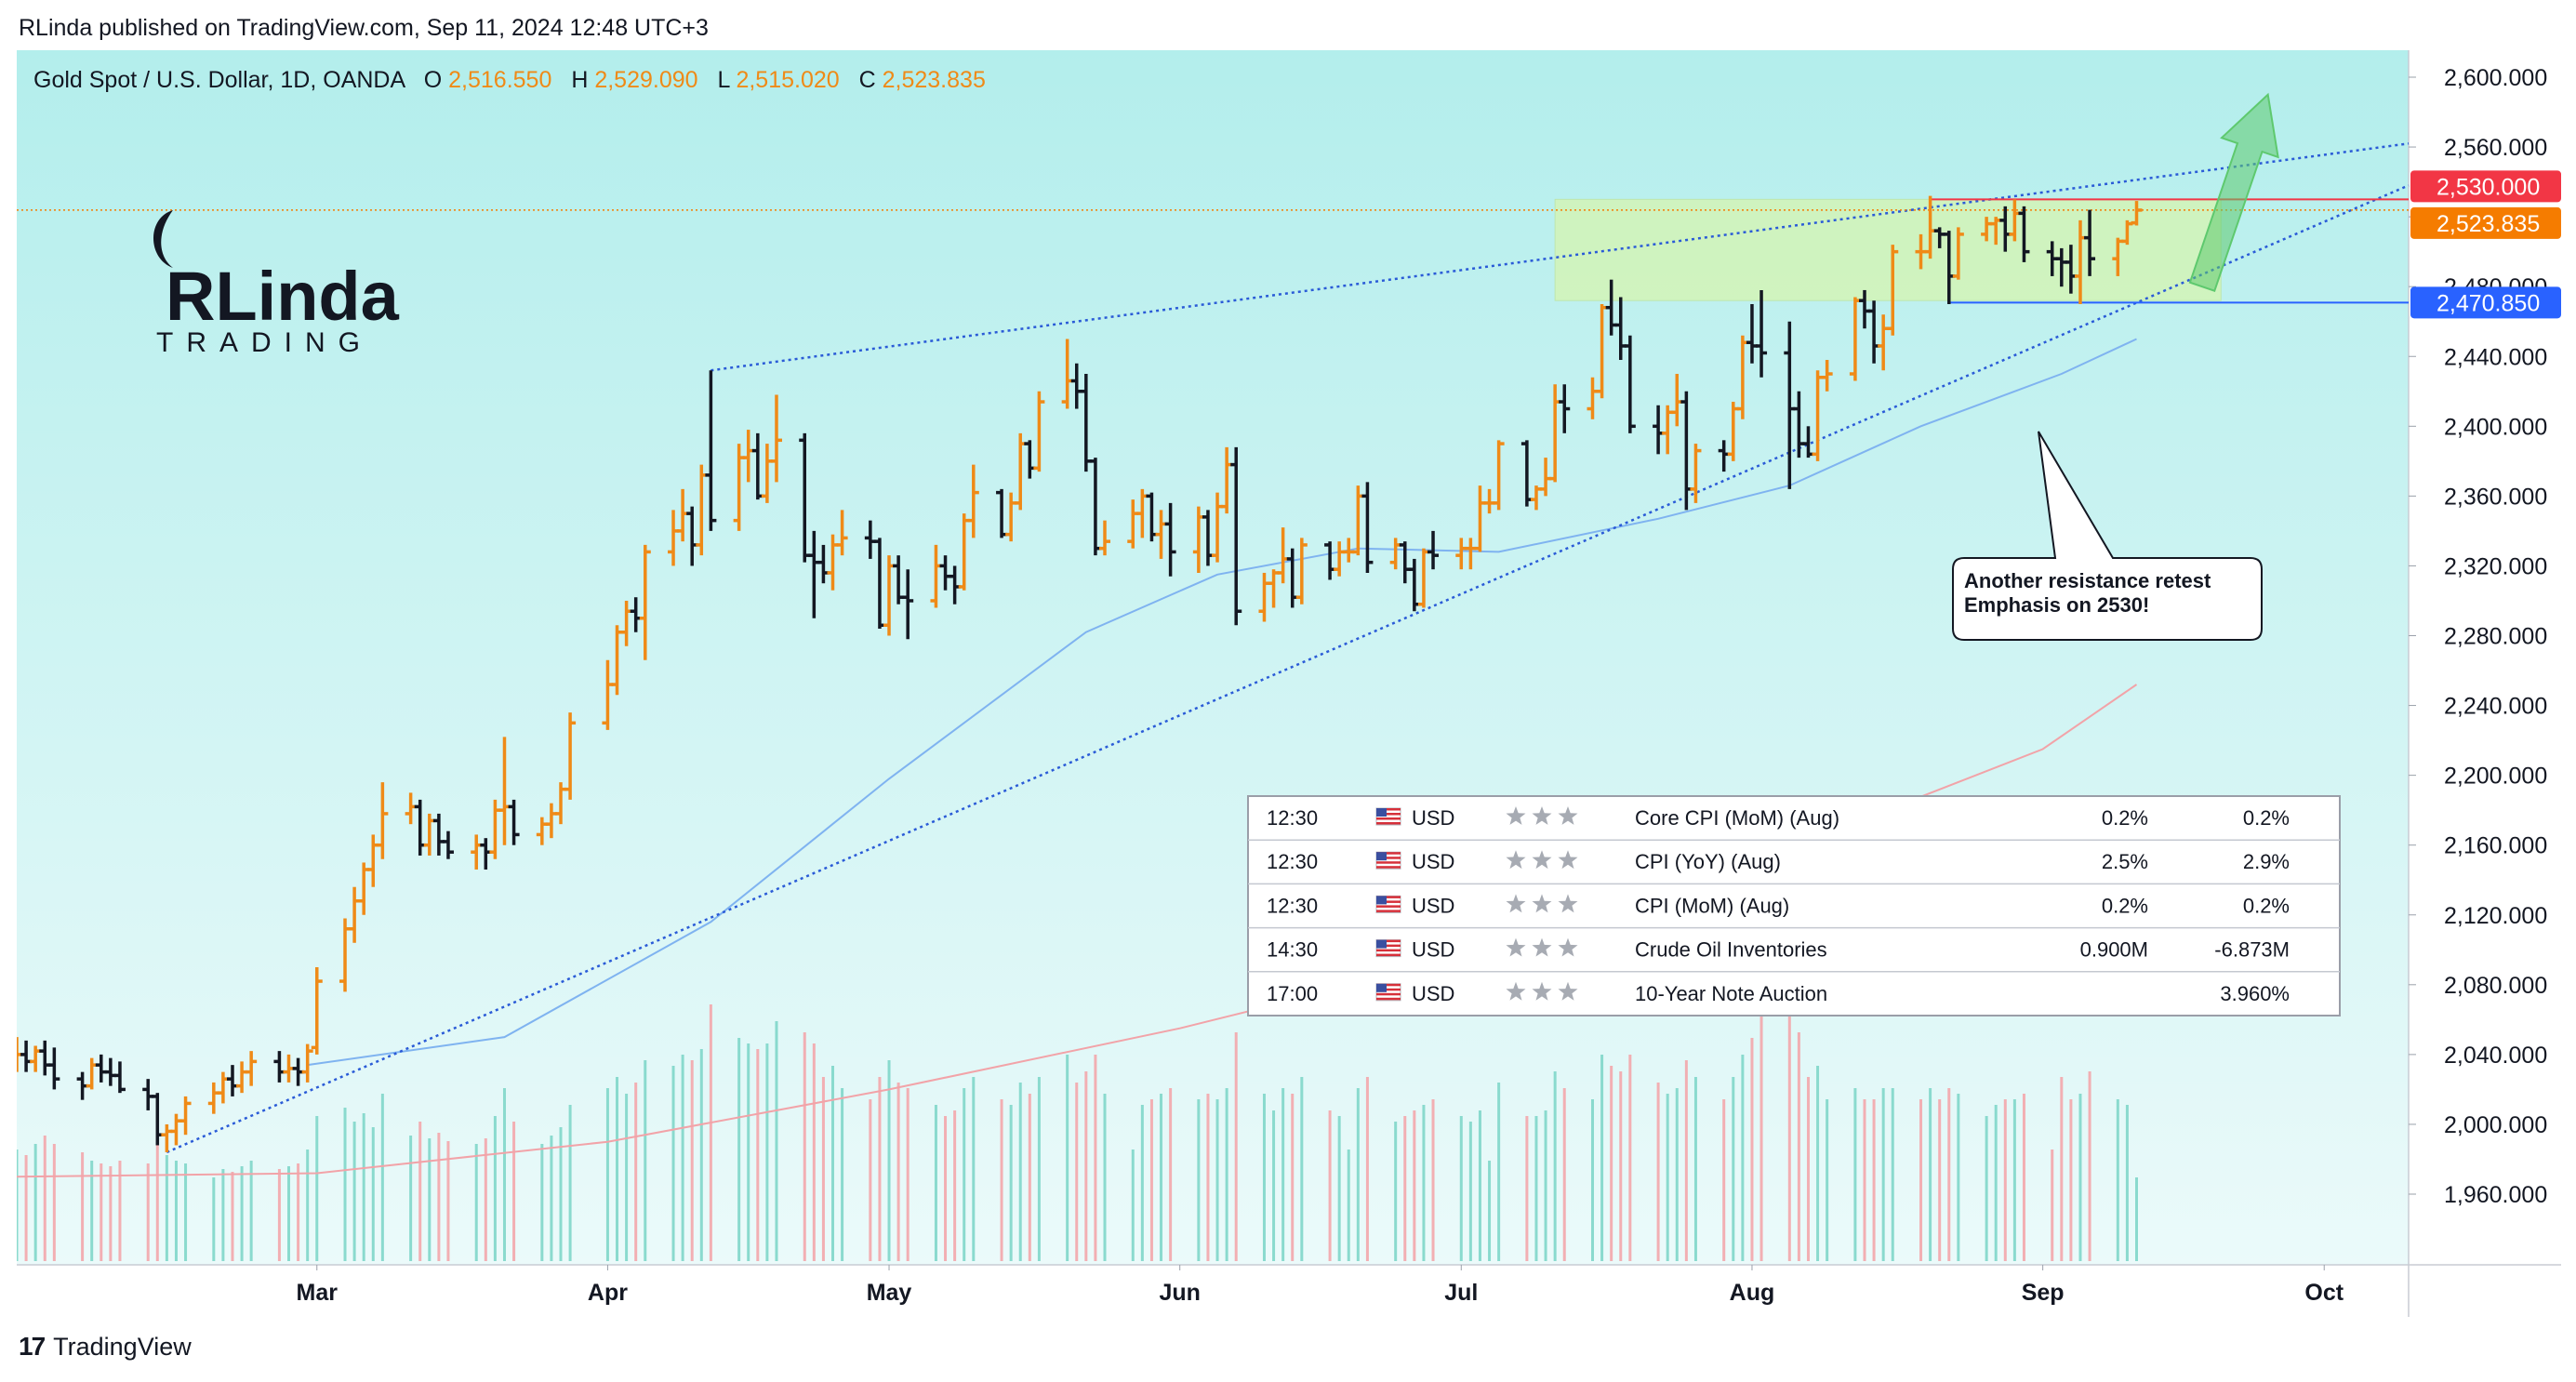 Image resolution: width=2576 pixels, height=1382 pixels. I want to click on flag-canton, so click(1381, 857).